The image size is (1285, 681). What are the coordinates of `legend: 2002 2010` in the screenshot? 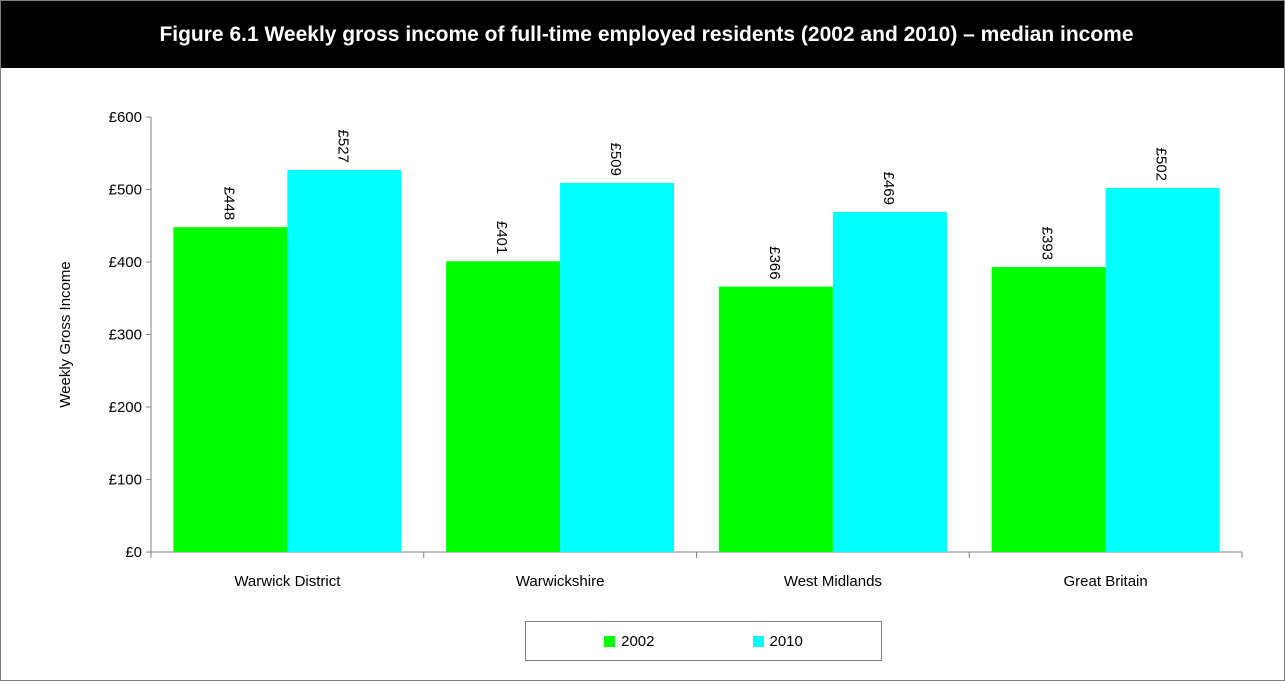 It's located at (703, 641).